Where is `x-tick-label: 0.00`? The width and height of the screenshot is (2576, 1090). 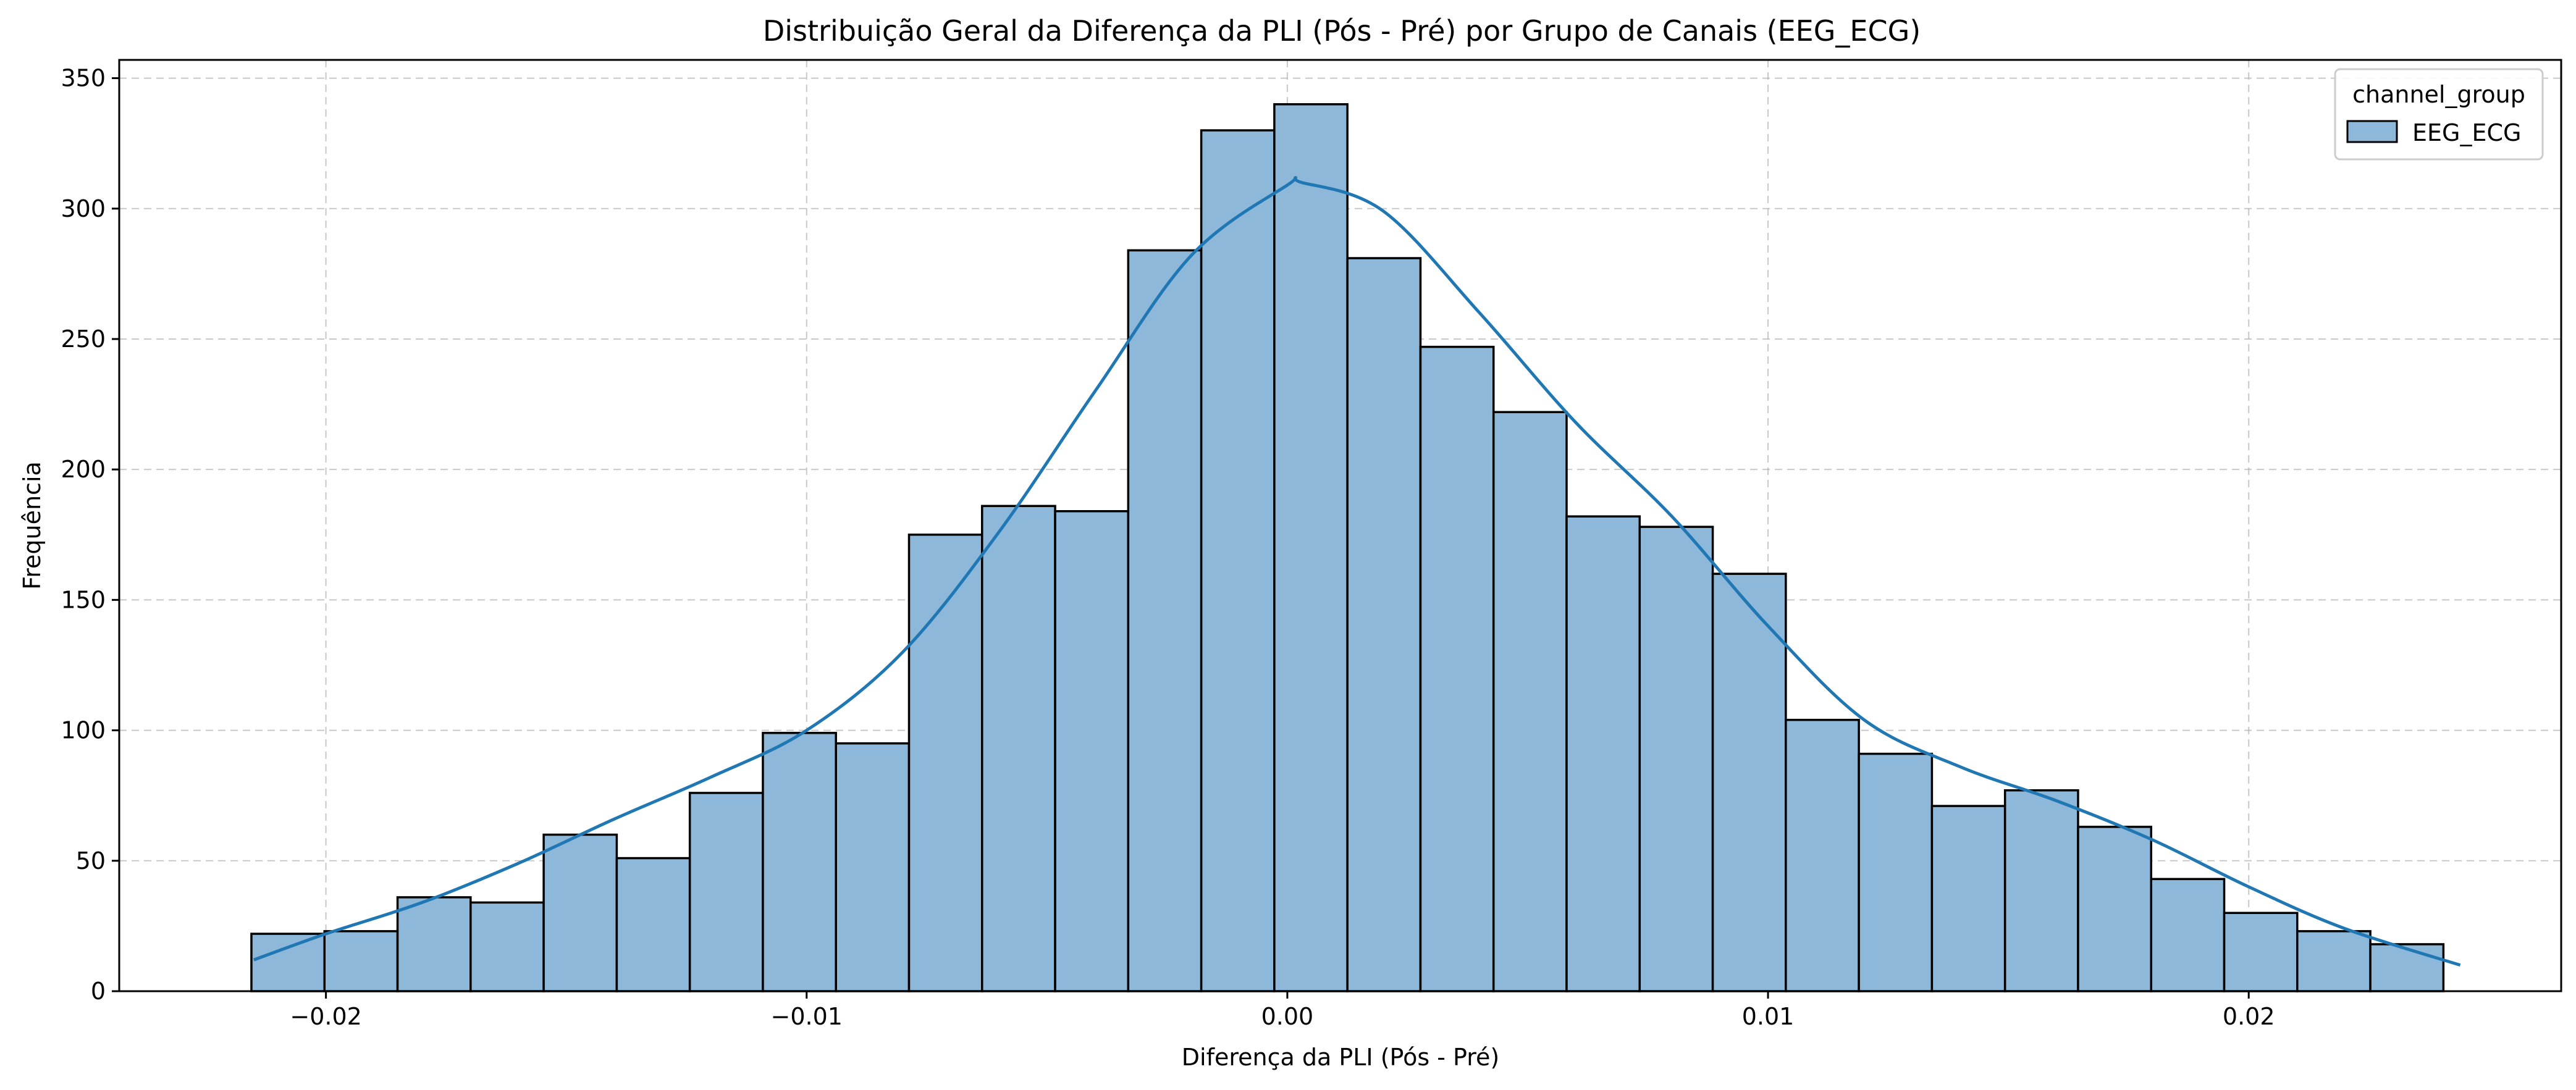 x-tick-label: 0.00 is located at coordinates (1287, 1016).